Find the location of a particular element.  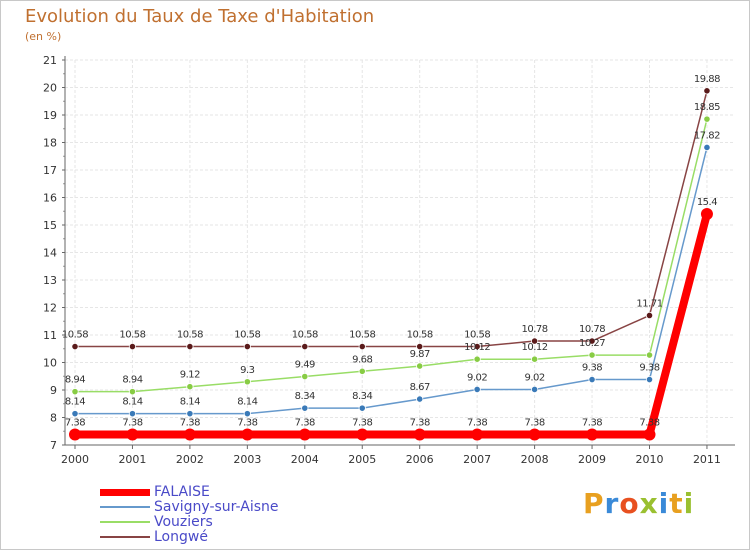

legend-label: Savigny-sur-Aisne is located at coordinates (216, 507).